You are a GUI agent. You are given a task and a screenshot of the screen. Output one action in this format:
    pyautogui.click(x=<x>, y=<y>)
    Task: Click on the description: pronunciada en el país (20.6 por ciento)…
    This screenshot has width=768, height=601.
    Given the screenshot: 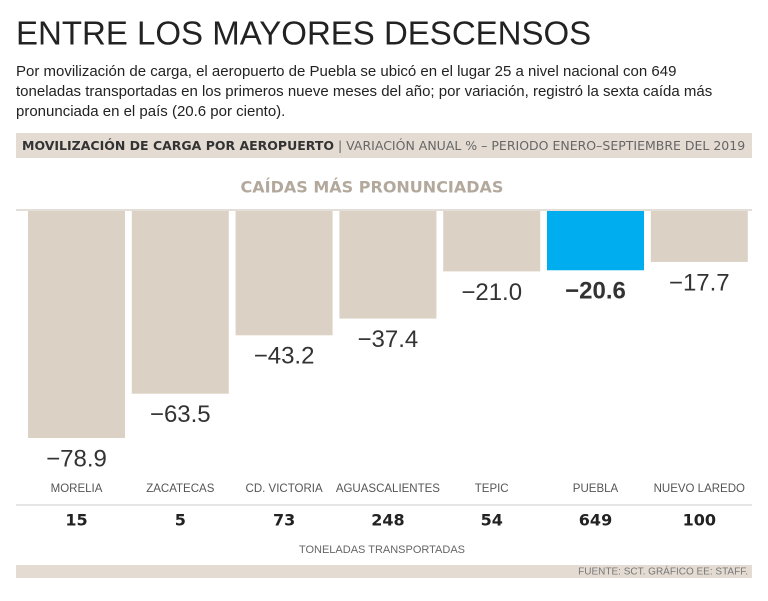 What is the action you would take?
    pyautogui.click(x=150, y=111)
    